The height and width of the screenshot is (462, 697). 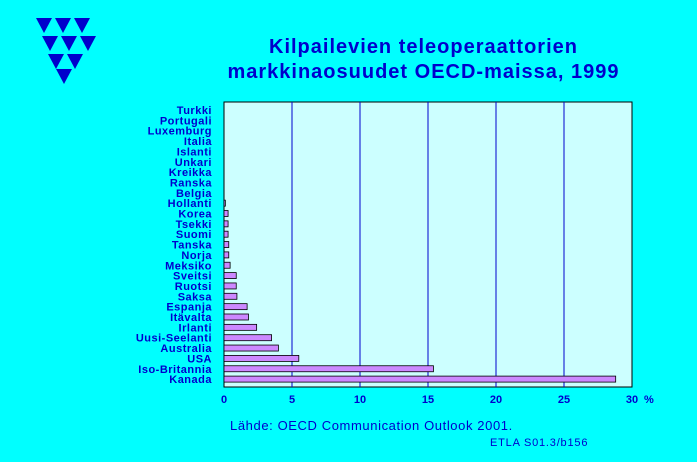 What do you see at coordinates (227, 265) in the screenshot?
I see `bar-meksiko` at bounding box center [227, 265].